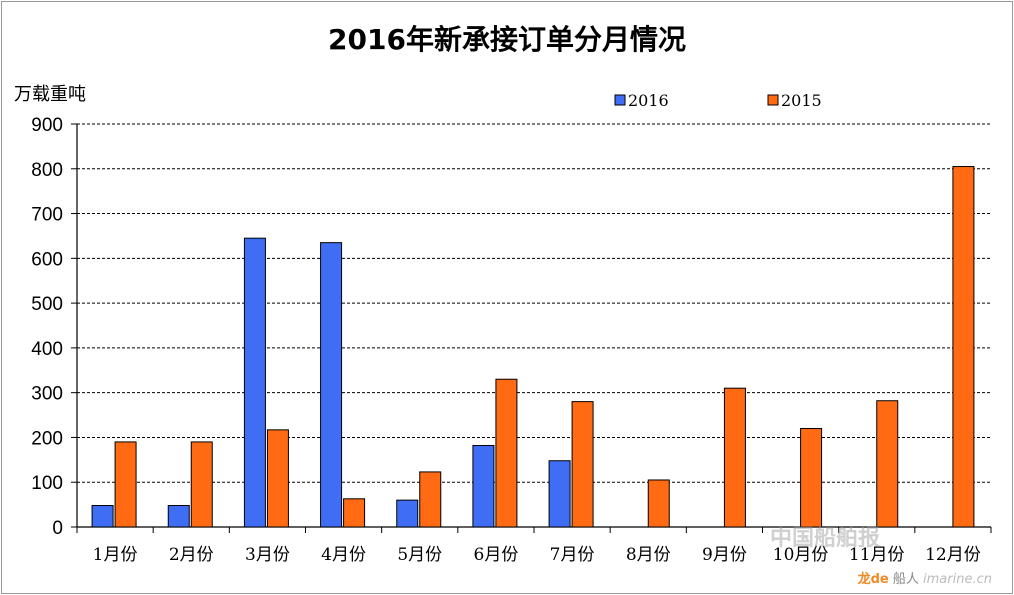 The image size is (1014, 595). Describe the element at coordinates (620, 100) in the screenshot. I see `legend-swatch-2016` at that location.